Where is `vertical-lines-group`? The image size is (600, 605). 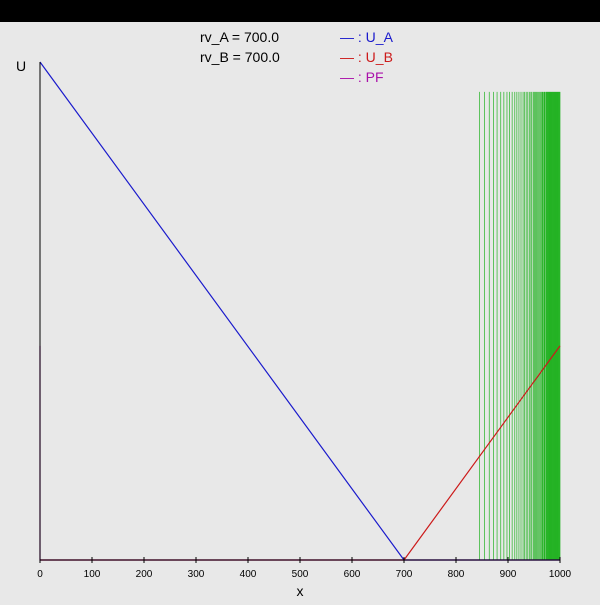
vertical-lines-group is located at coordinates (519, 325).